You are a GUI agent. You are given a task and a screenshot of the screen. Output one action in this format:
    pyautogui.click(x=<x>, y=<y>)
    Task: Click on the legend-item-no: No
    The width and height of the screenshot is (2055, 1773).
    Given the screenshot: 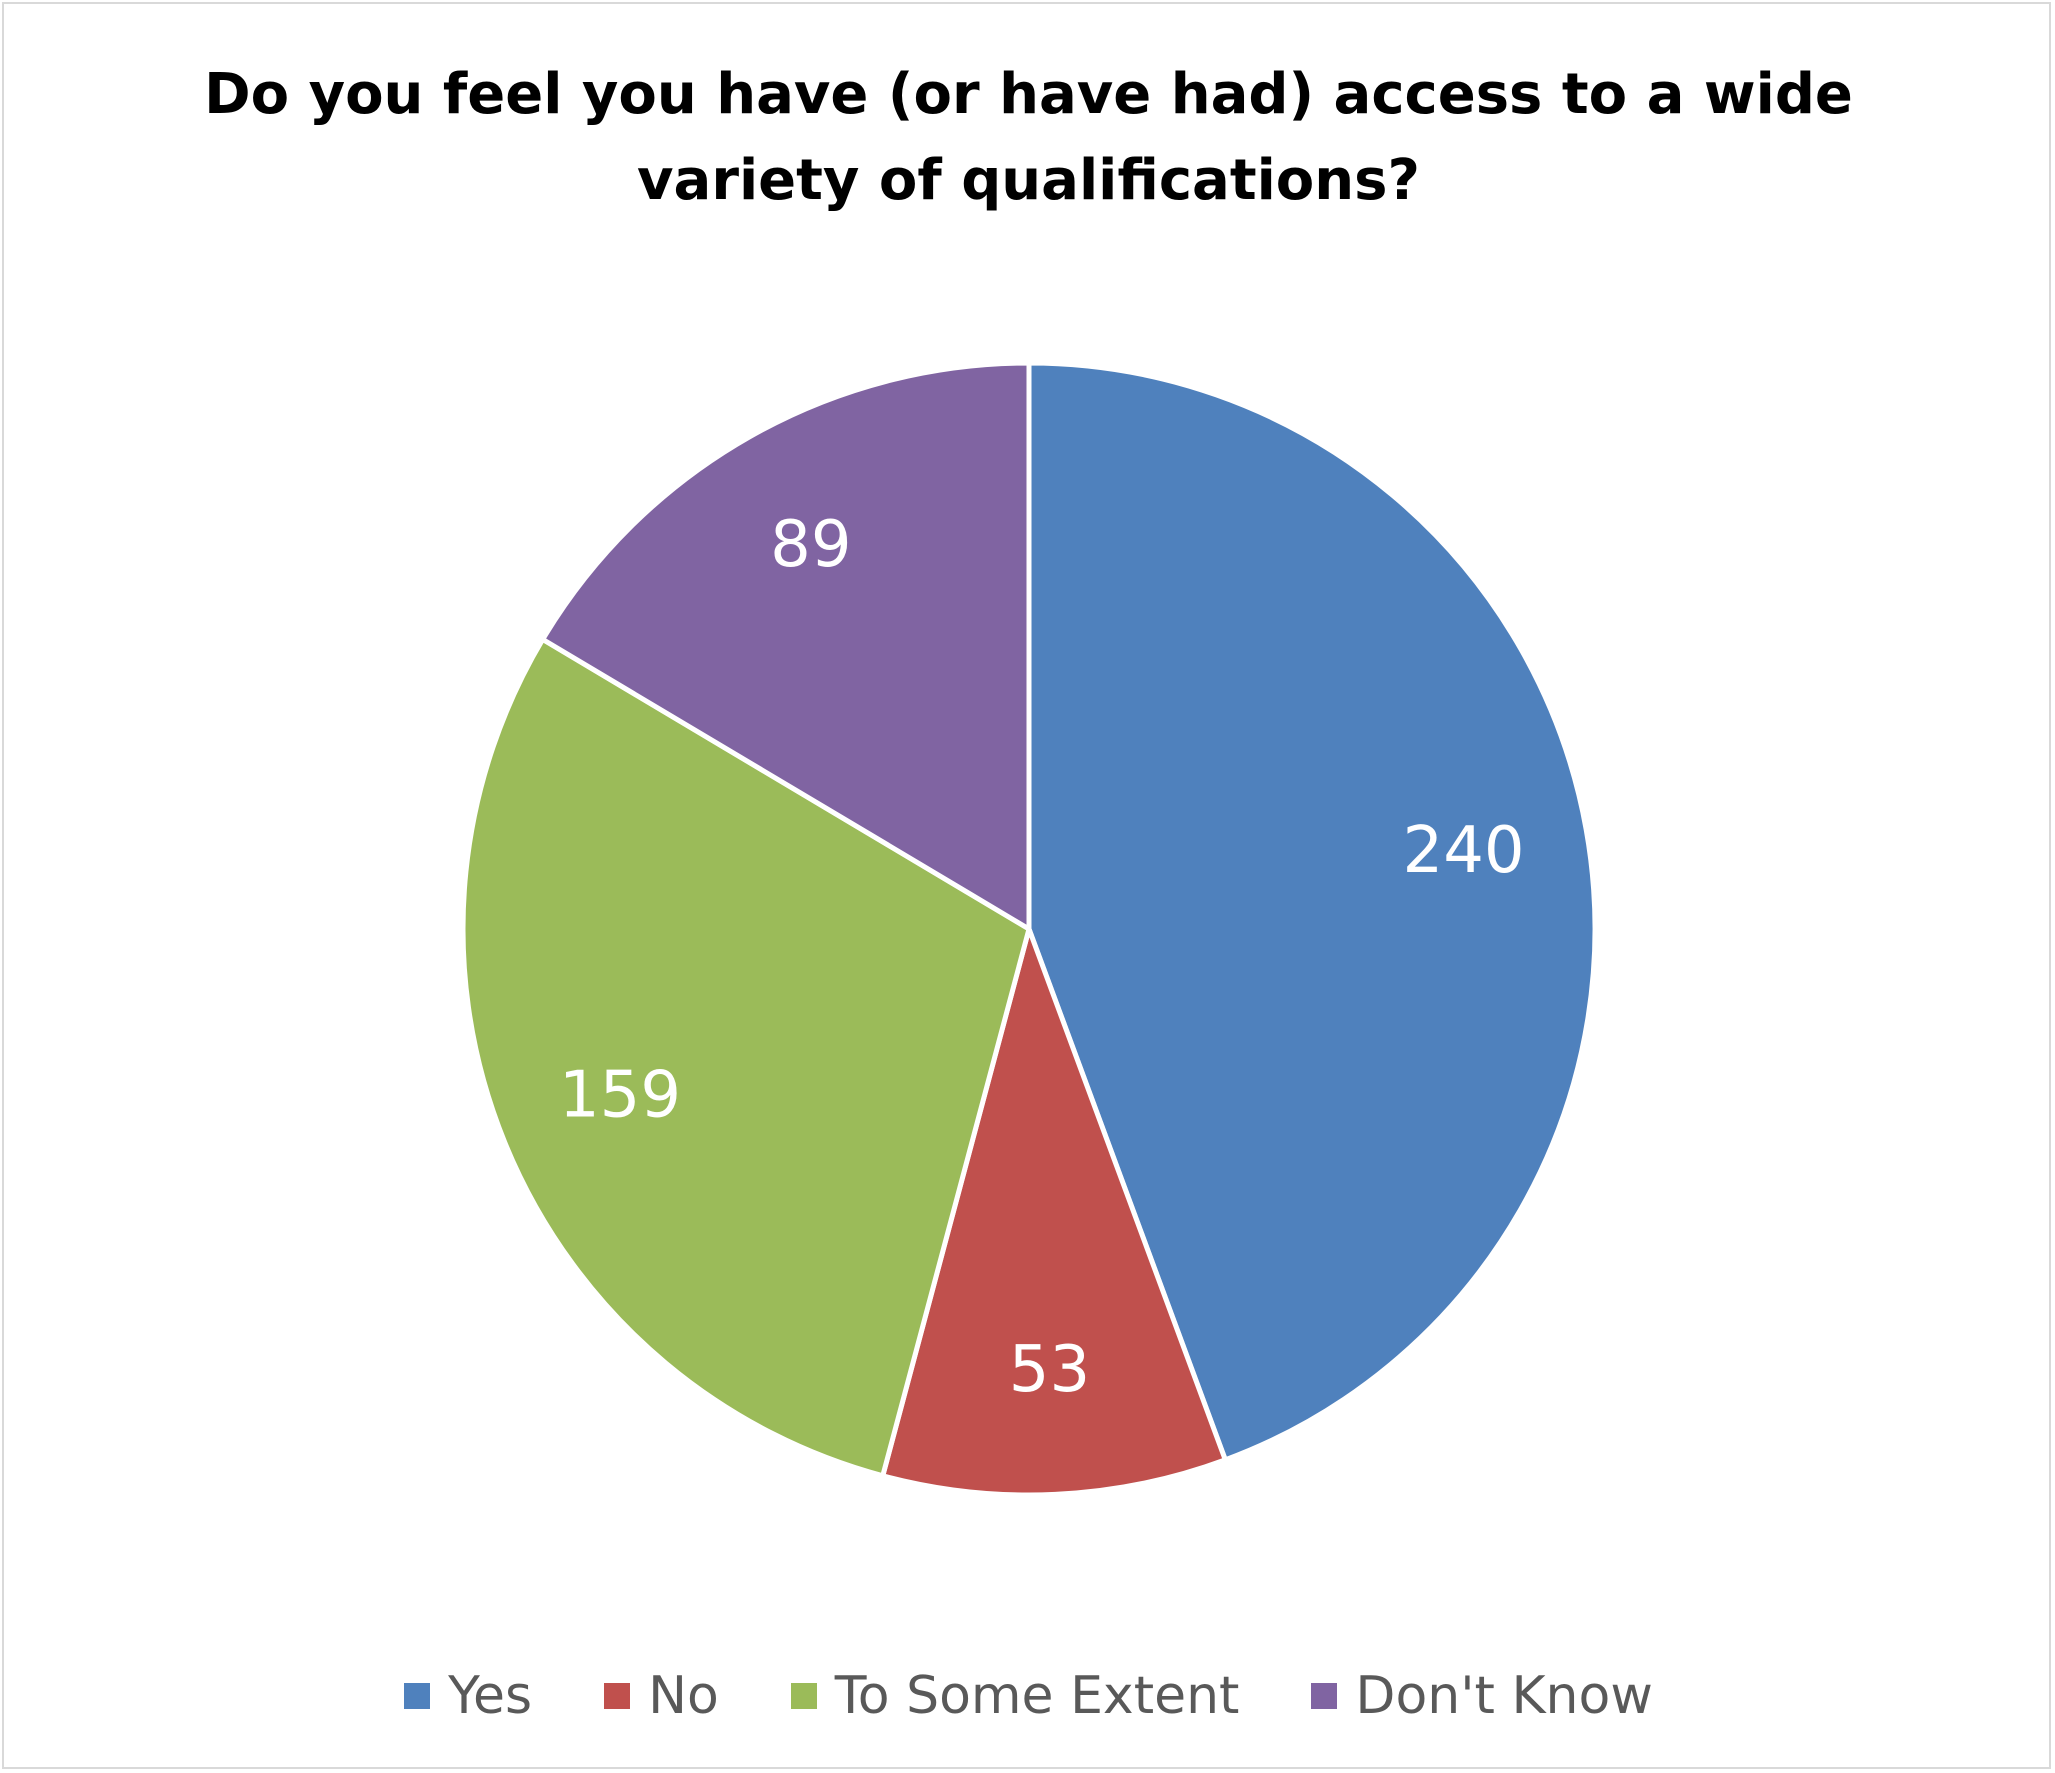 What is the action you would take?
    pyautogui.click(x=661, y=1696)
    